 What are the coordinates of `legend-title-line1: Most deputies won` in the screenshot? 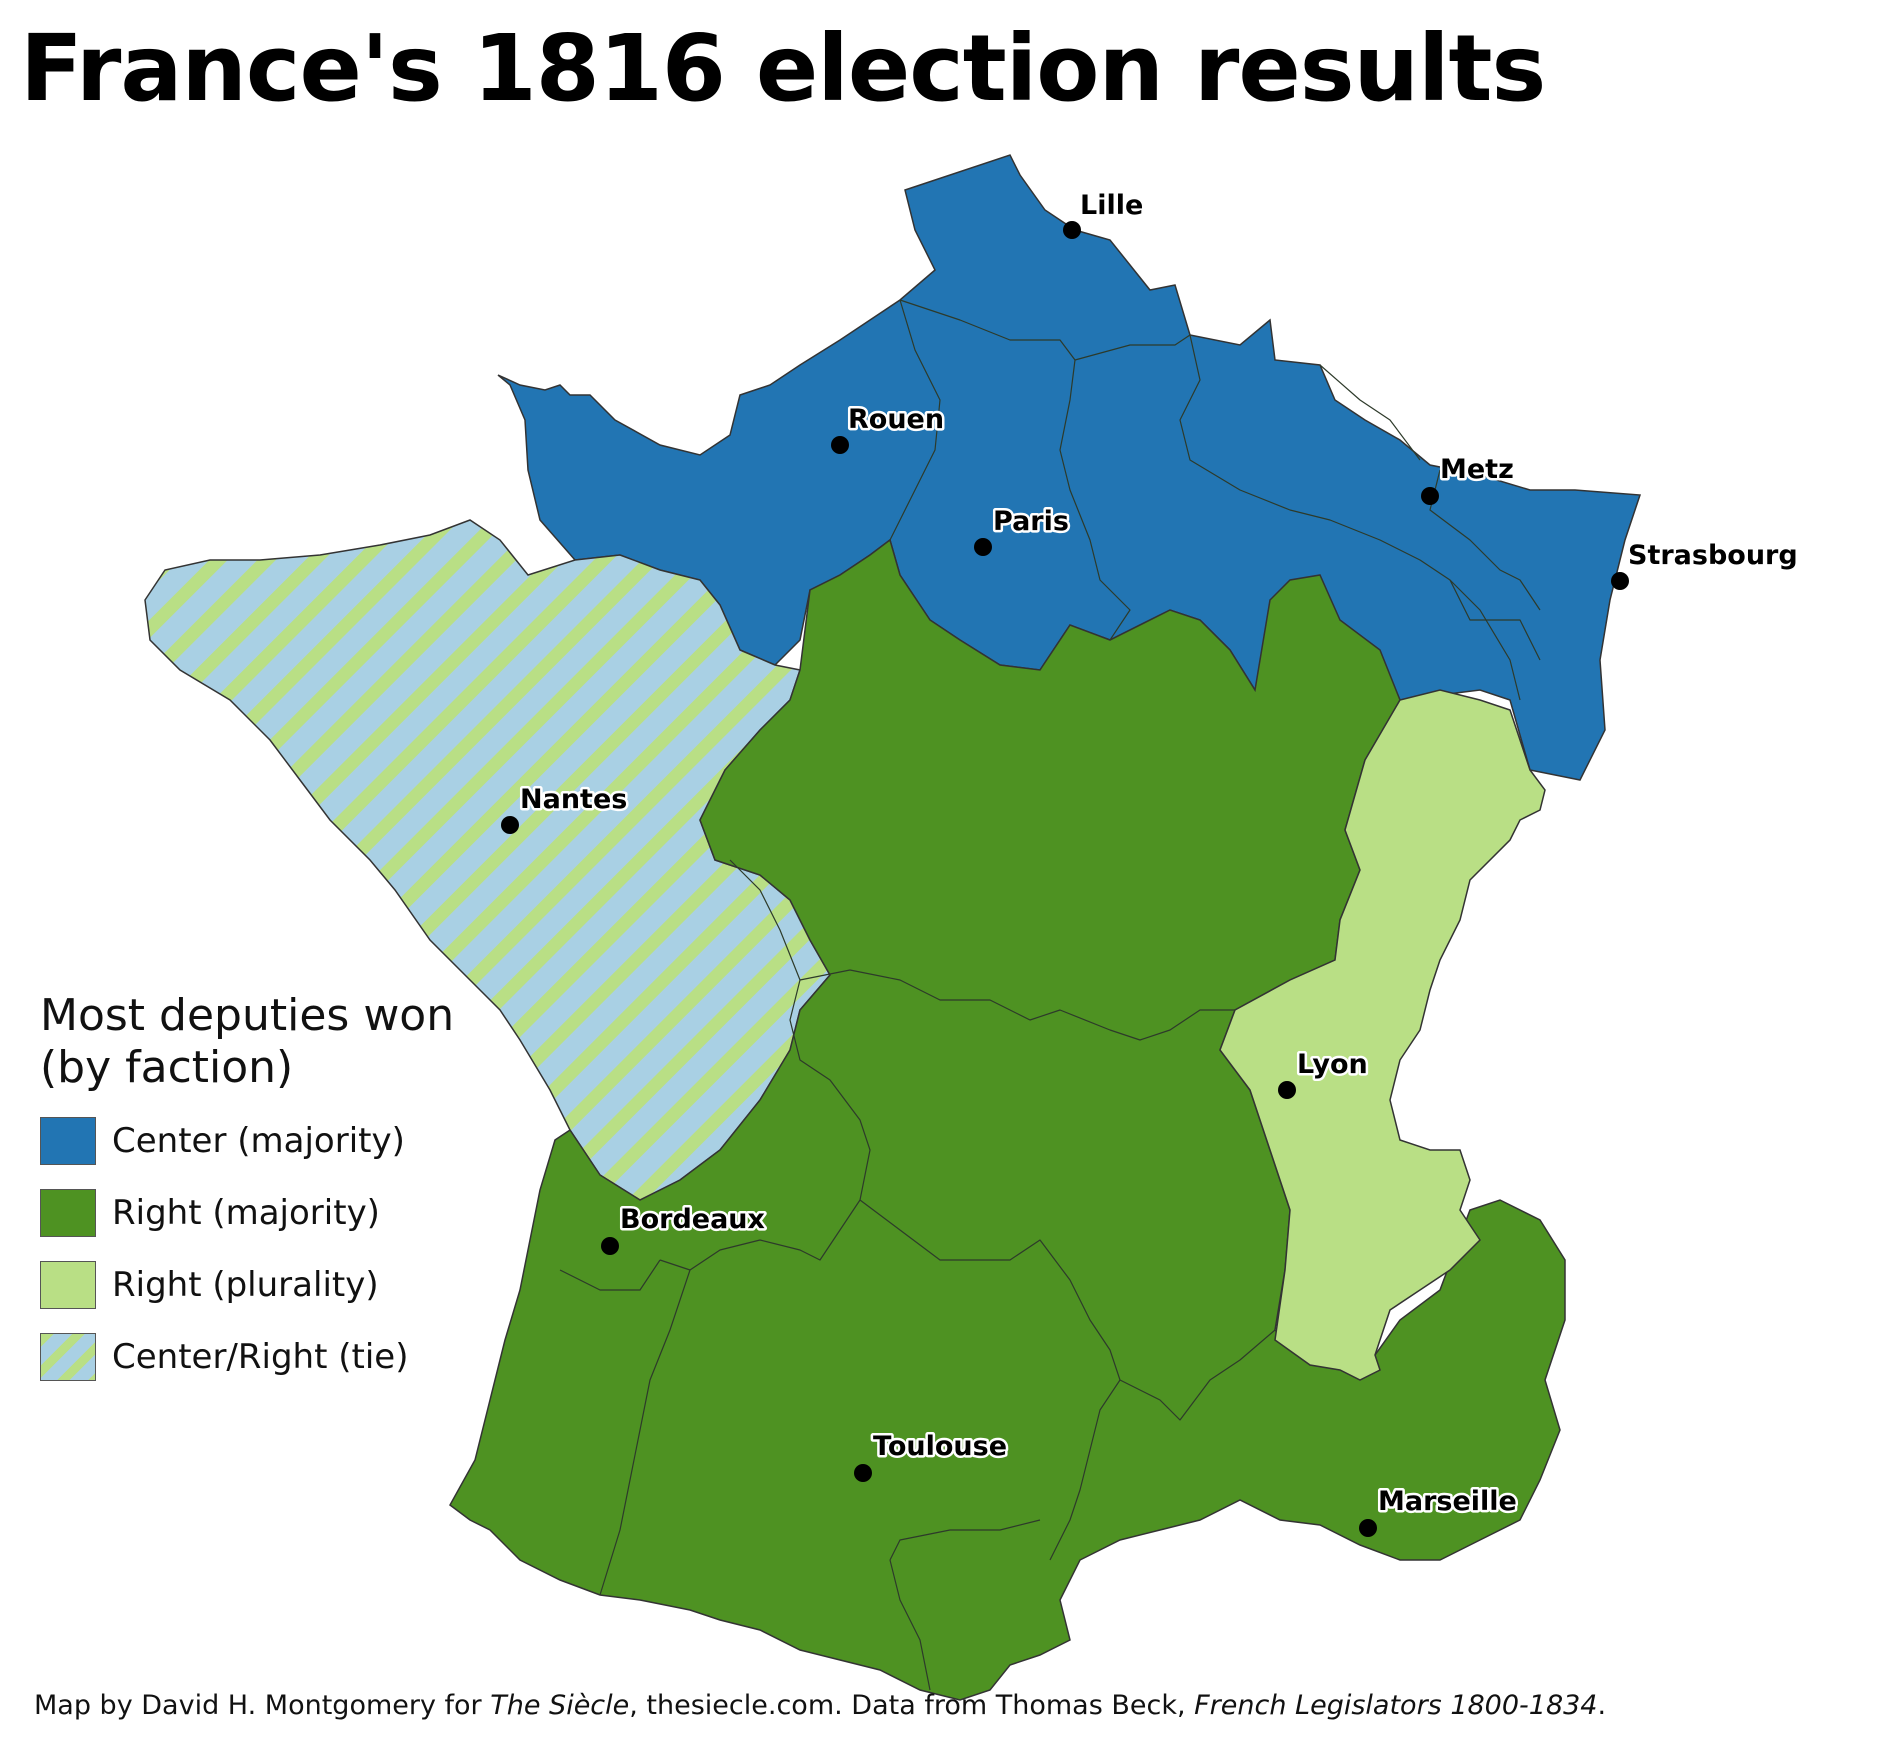 It's located at (247, 1015).